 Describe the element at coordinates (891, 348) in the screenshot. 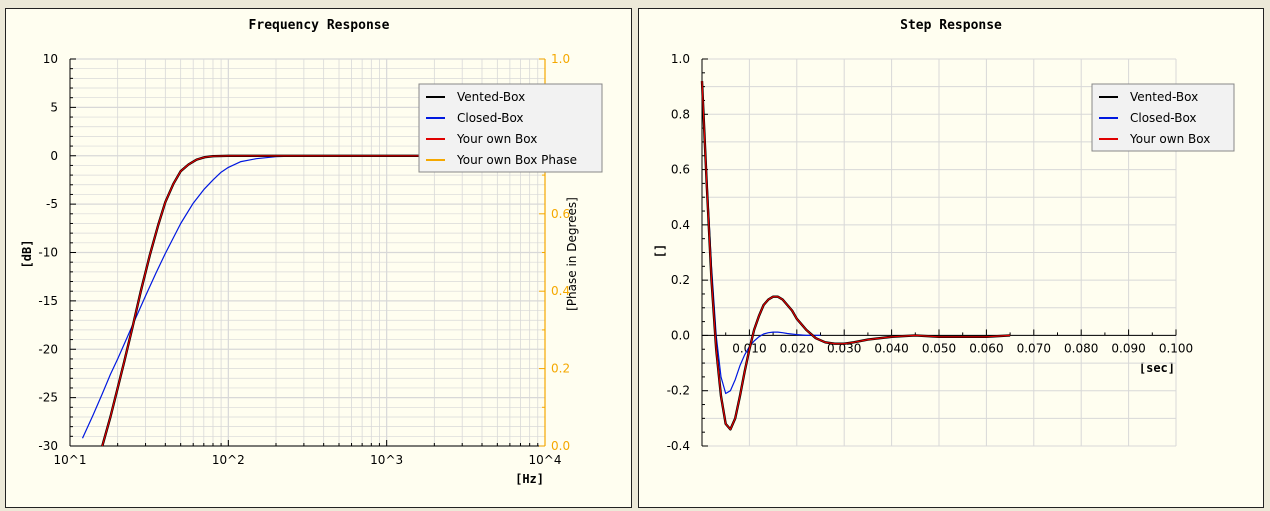

I see `x-tick-label: 0.040` at that location.